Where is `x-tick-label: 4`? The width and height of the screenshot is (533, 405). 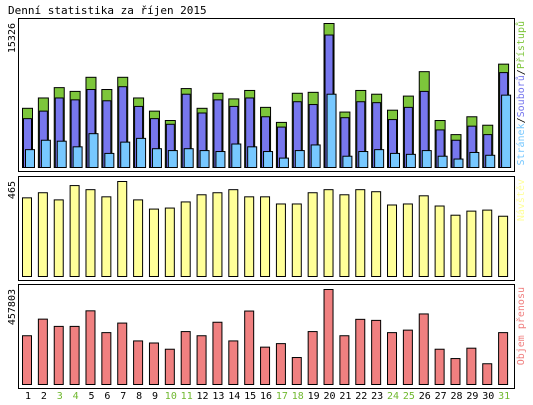 x-tick-label: 4 is located at coordinates (76, 396).